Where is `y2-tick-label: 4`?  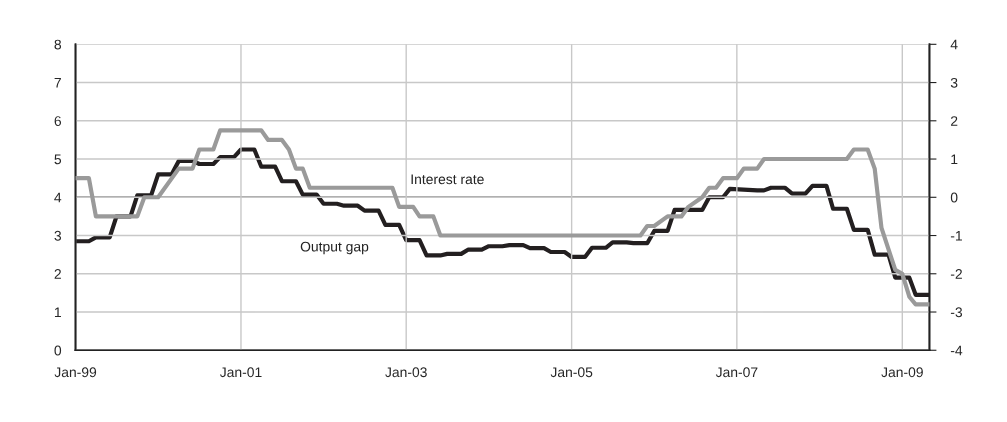 y2-tick-label: 4 is located at coordinates (954, 44).